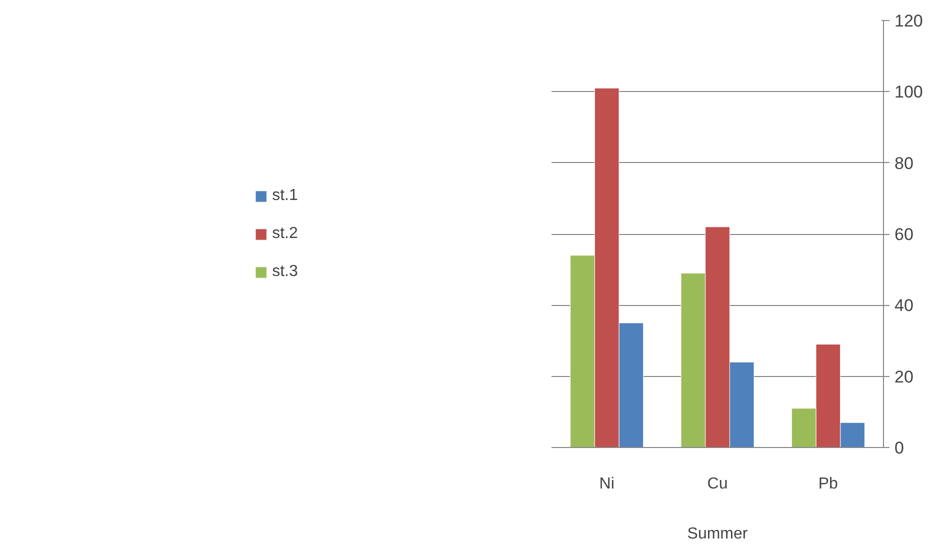  What do you see at coordinates (904, 306) in the screenshot?
I see `y-tick-label: 40` at bounding box center [904, 306].